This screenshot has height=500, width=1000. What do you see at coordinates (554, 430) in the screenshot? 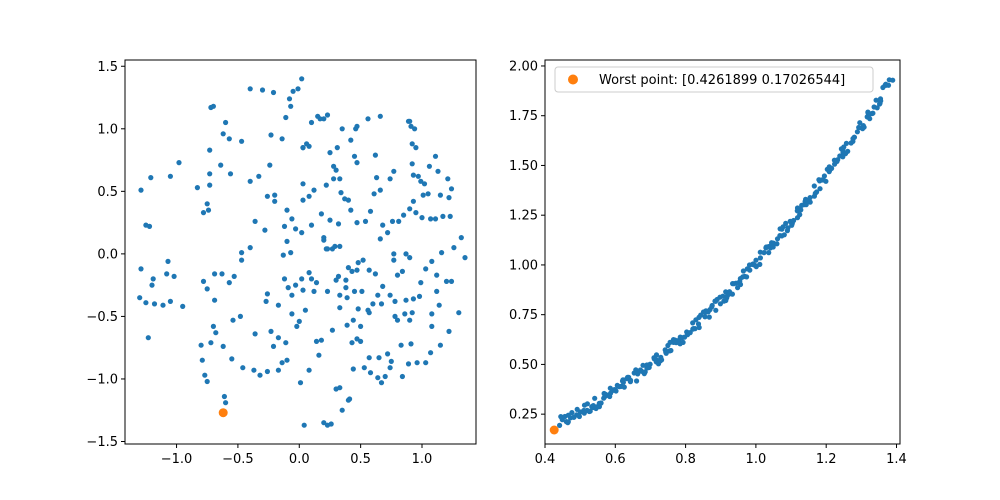
I see `worst-point-marker` at bounding box center [554, 430].